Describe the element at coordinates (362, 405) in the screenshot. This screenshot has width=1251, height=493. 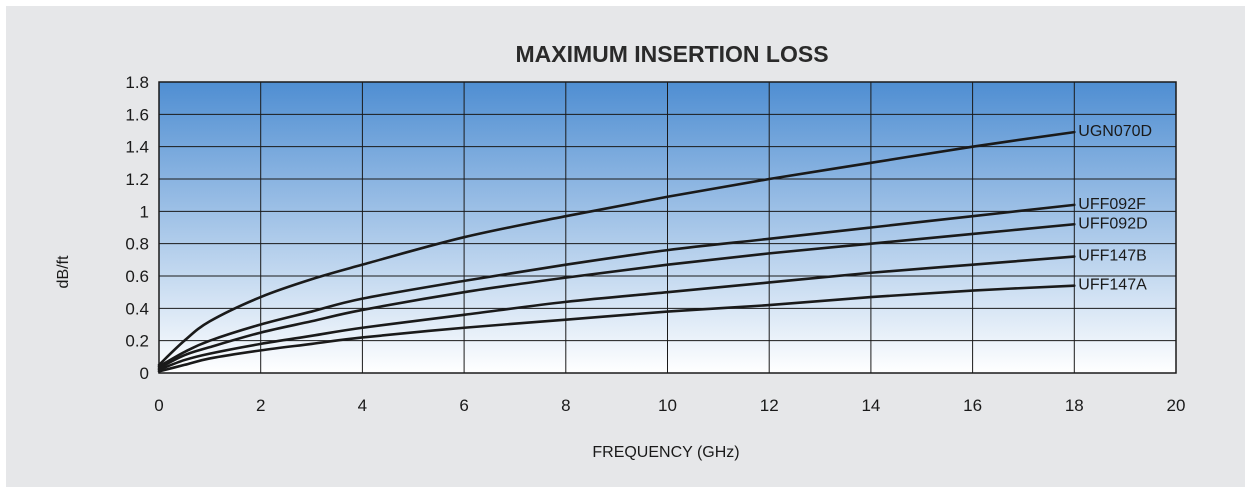
I see `x-tick-label: 4` at that location.